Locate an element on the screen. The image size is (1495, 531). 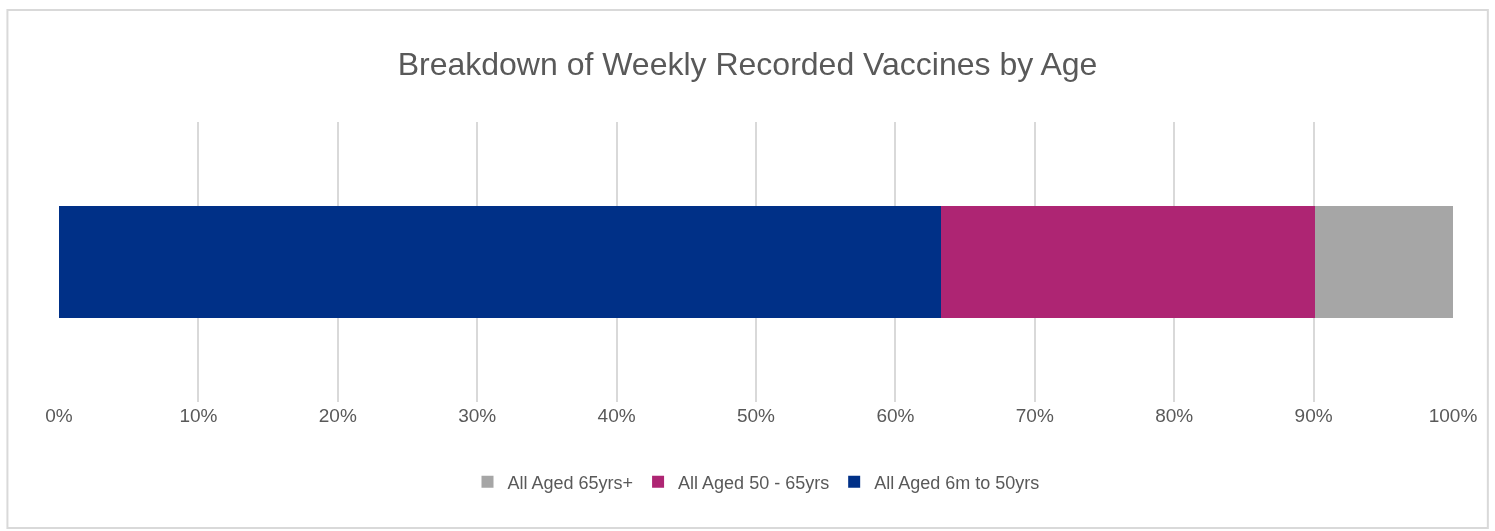
x-tick-label: 60% is located at coordinates (895, 415).